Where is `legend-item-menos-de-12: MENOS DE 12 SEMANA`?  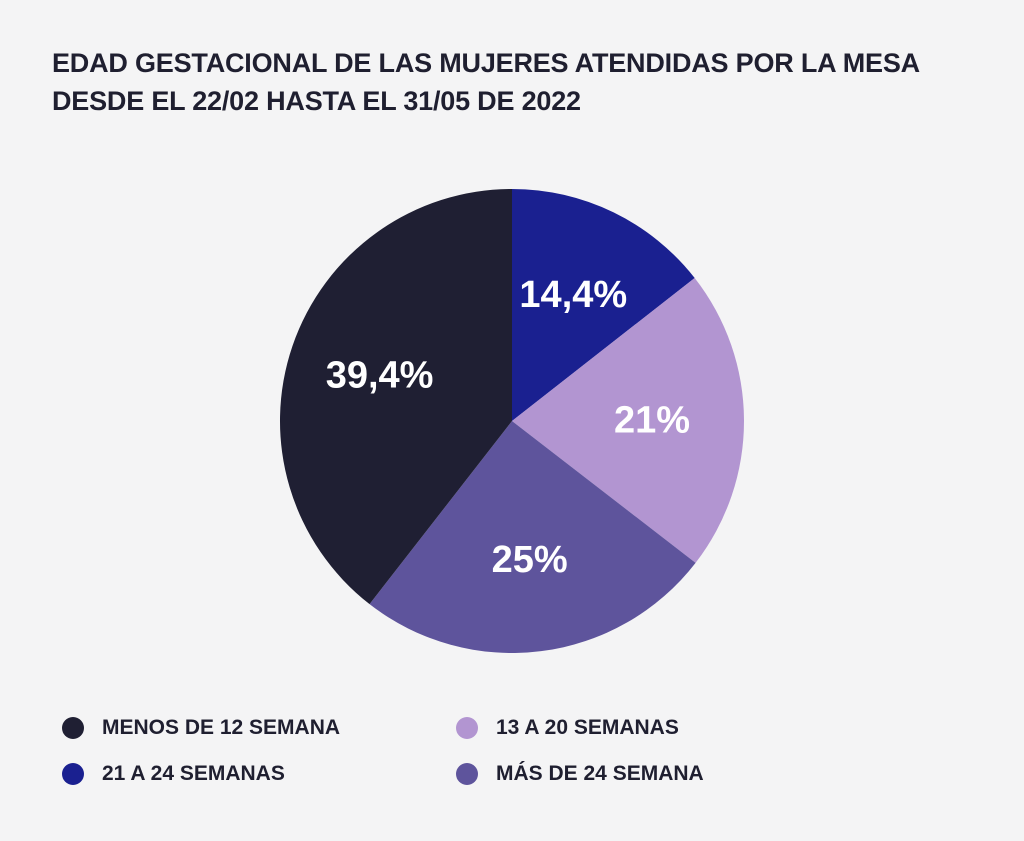
legend-item-menos-de-12: MENOS DE 12 SEMANA is located at coordinates (201, 728).